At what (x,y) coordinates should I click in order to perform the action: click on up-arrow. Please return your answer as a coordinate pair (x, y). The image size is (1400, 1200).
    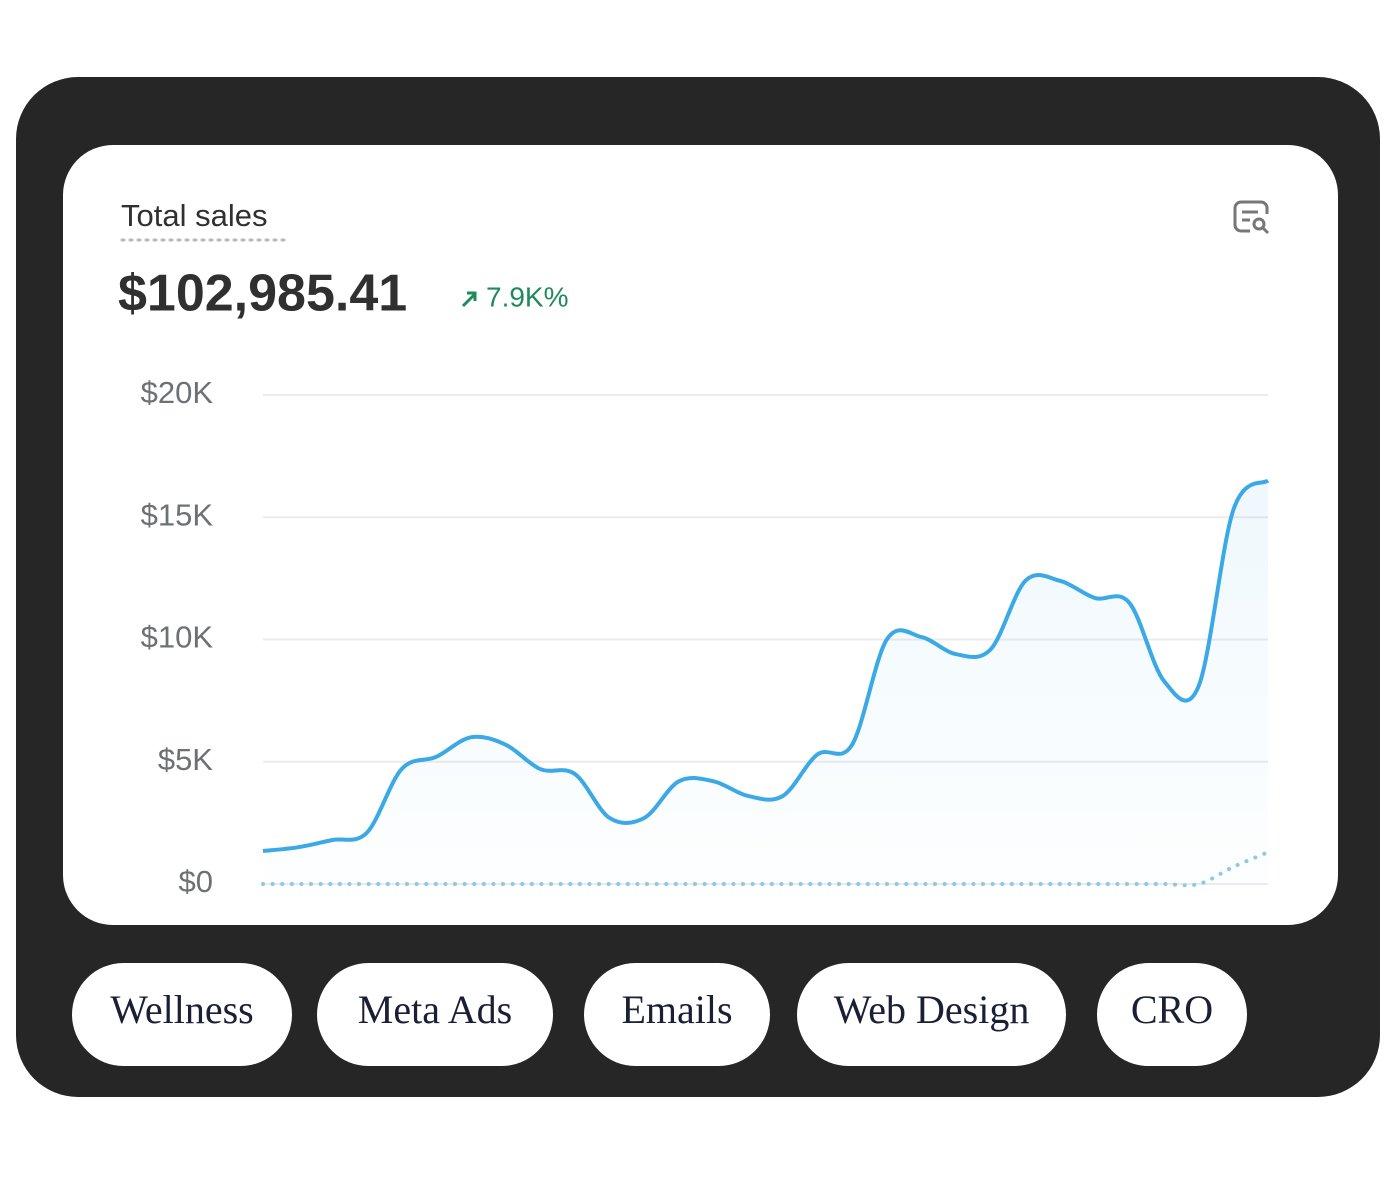
    Looking at the image, I should click on (469, 299).